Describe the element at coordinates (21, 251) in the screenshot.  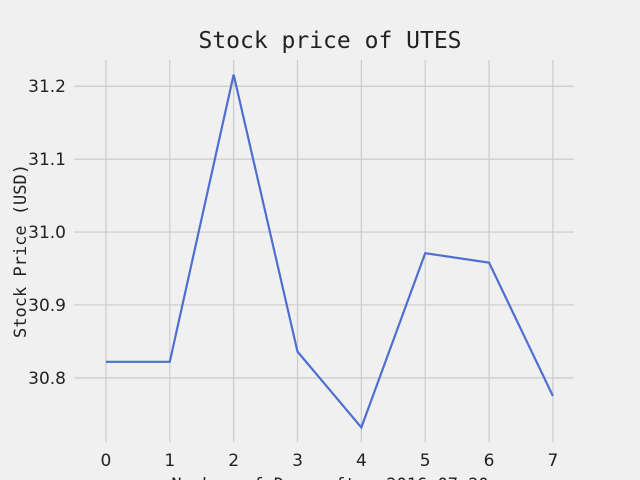
I see `y-axis-label: Stock Price (USD)` at that location.